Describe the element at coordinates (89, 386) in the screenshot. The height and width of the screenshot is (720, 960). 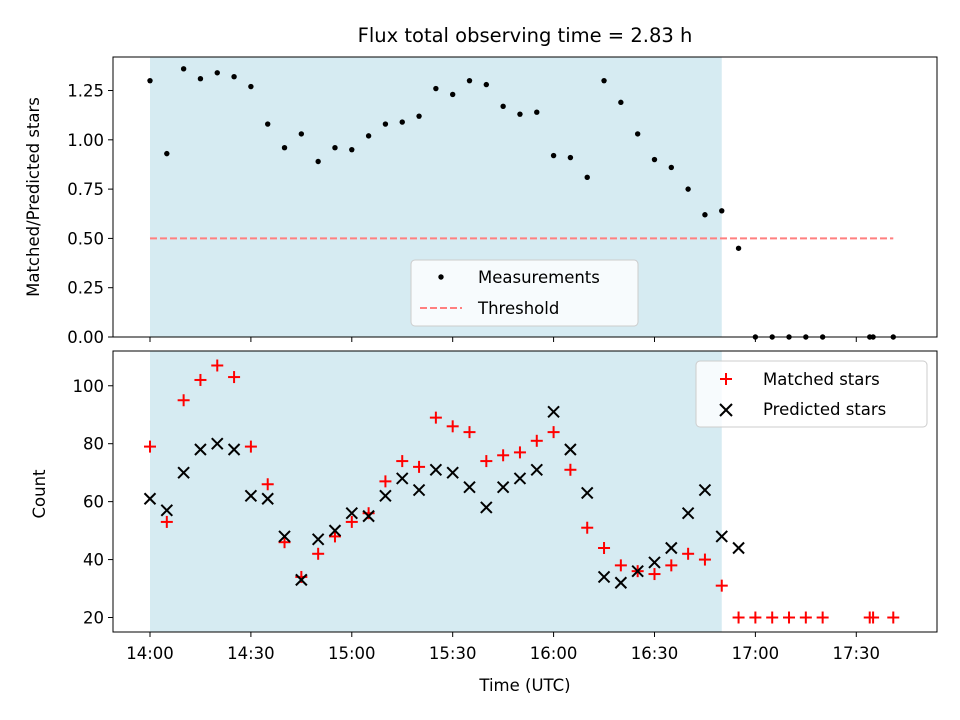
I see `bottom-y-tick-label: 100` at that location.